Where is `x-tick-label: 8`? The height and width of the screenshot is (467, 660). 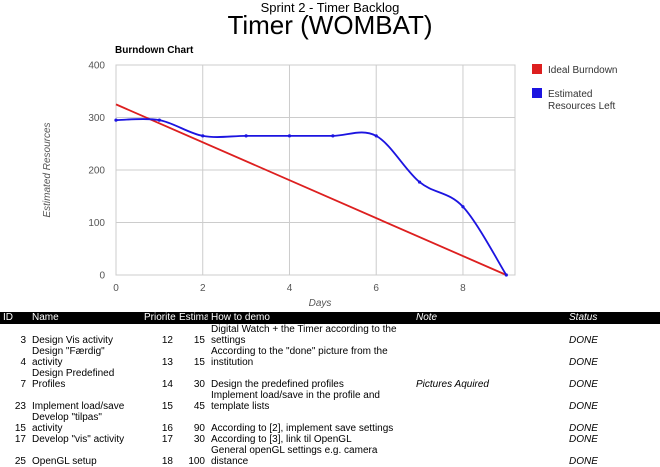
x-tick-label: 8 is located at coordinates (463, 288).